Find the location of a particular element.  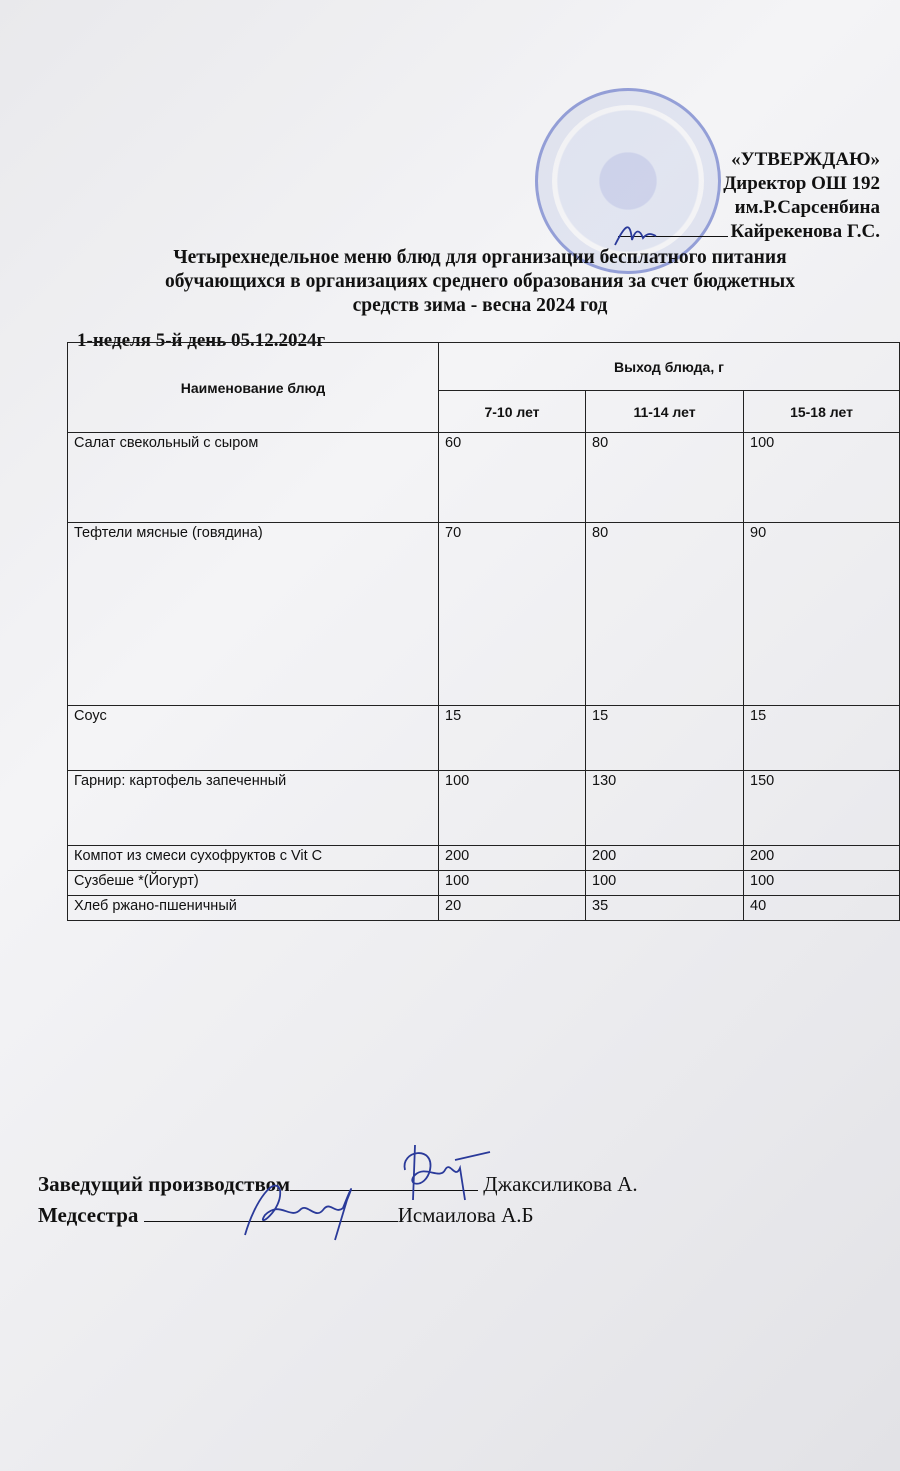

director-signature is located at coordinates (635, 236).